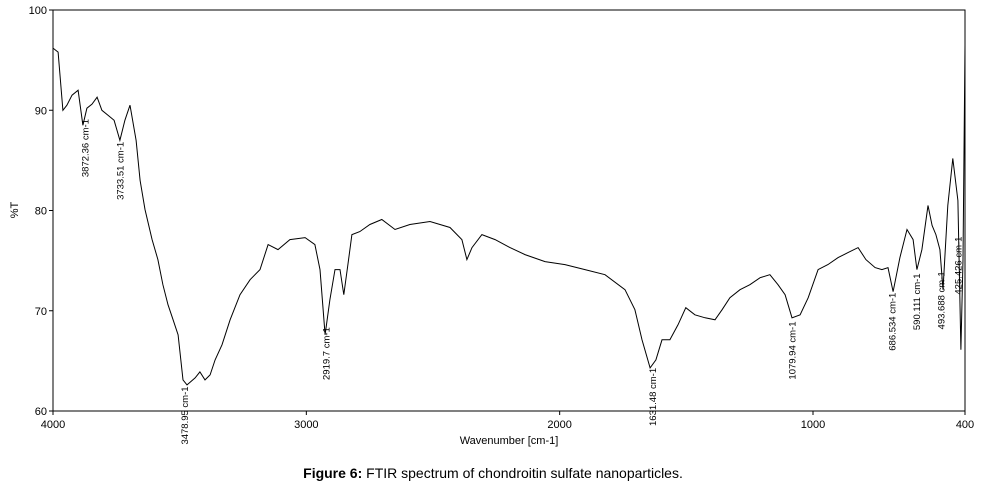 Image resolution: width=985 pixels, height=489 pixels. What do you see at coordinates (41, 212) in the screenshot?
I see `y-tick-label: 80` at bounding box center [41, 212].